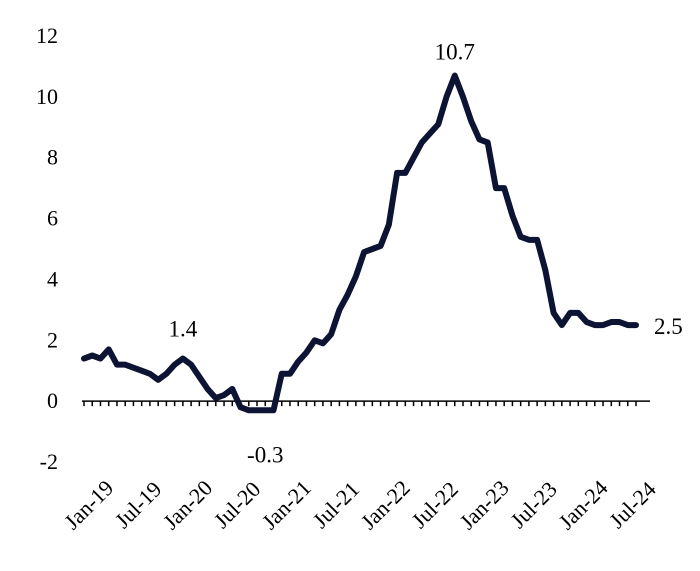 The width and height of the screenshot is (700, 571). Describe the element at coordinates (52, 339) in the screenshot. I see `y-tick-label: 2` at that location.